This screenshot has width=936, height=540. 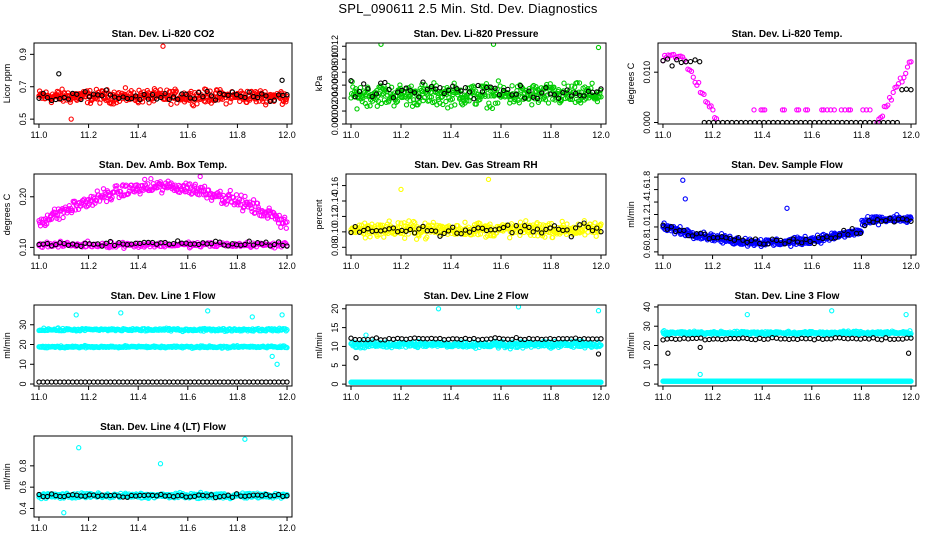 What do you see at coordinates (23, 248) in the screenshot?
I see `y-tick-label: 0.10` at bounding box center [23, 248].